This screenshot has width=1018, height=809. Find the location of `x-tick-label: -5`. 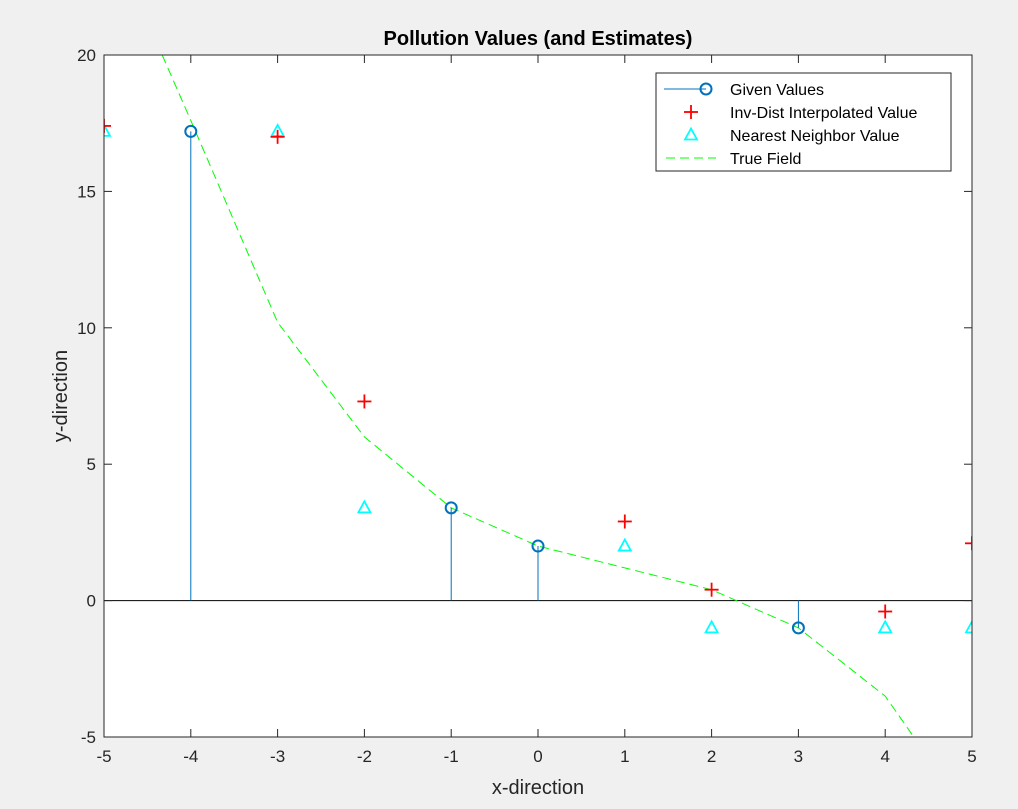

x-tick-label: -5 is located at coordinates (103, 756).